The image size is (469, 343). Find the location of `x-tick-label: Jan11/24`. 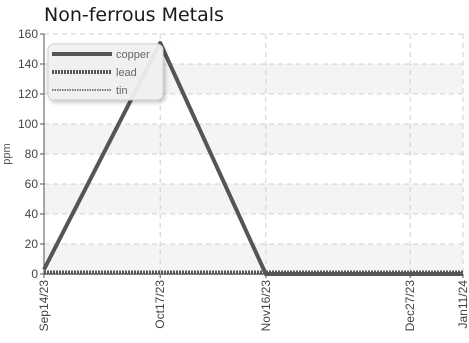

x-tick-label: Jan11/24 is located at coordinates (462, 304).